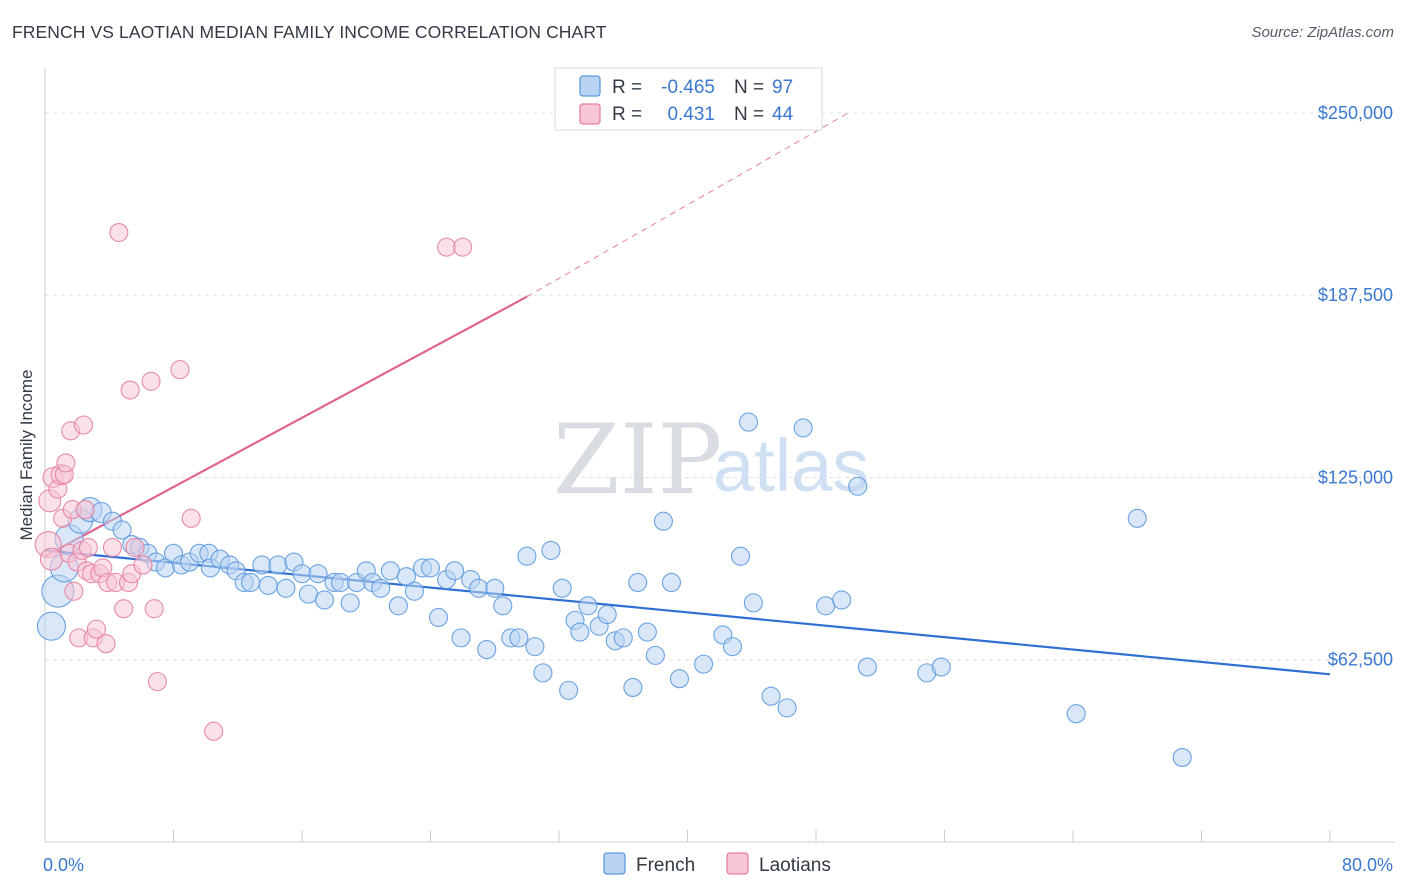 The height and width of the screenshot is (892, 1406). Describe the element at coordinates (286, 426) in the screenshot. I see `laotians-trend-line` at that location.